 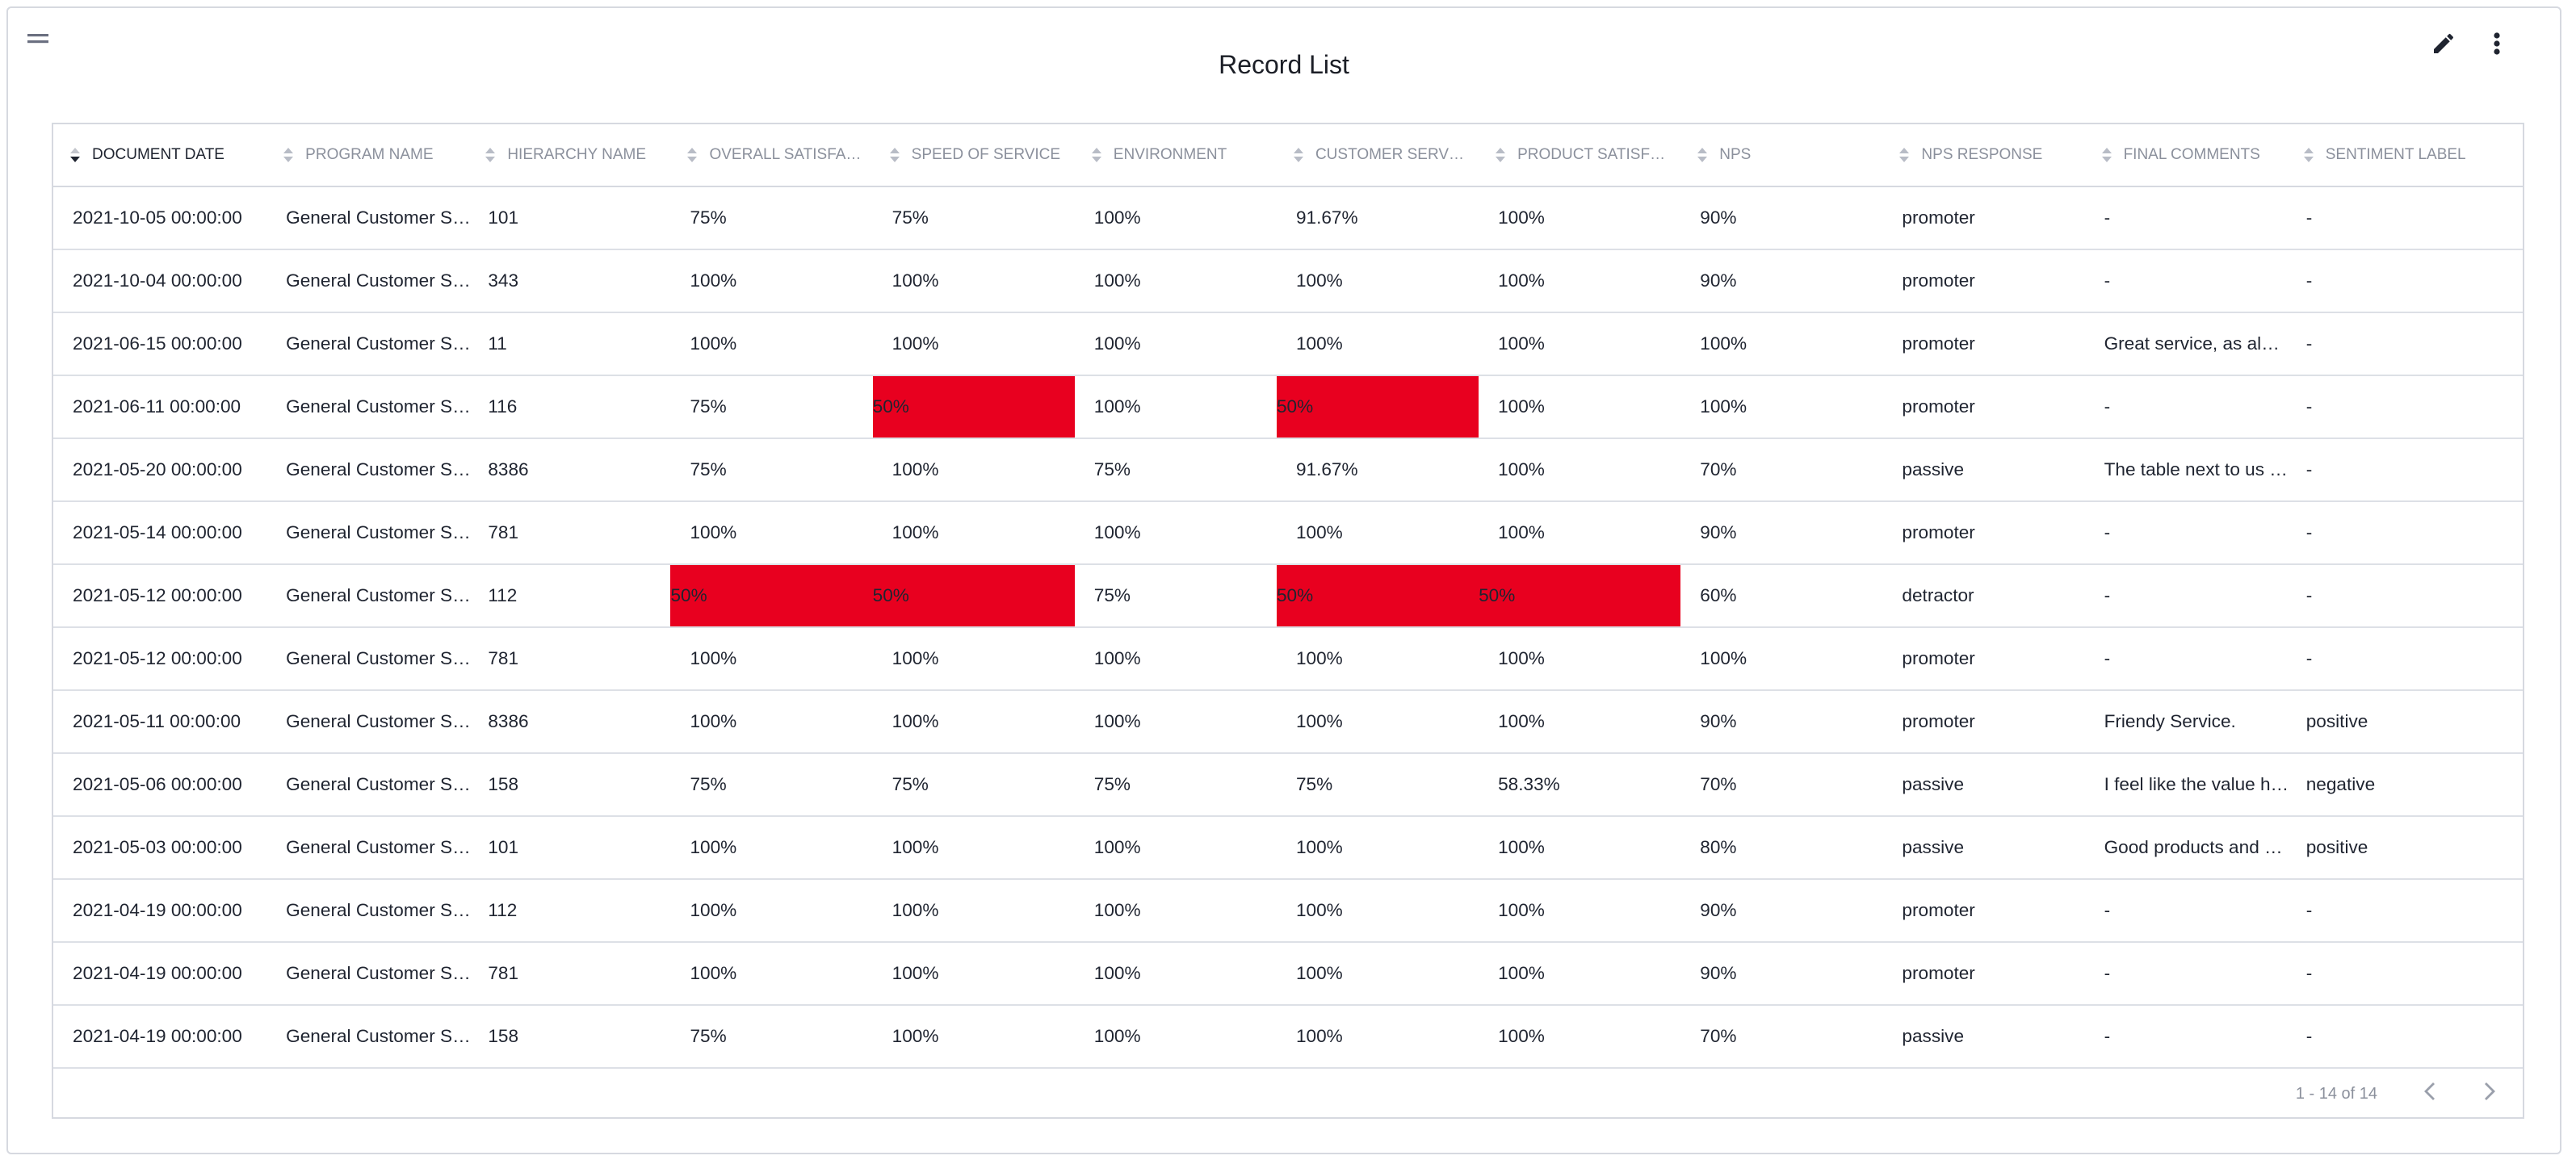 I want to click on cell: 8386, so click(x=569, y=470).